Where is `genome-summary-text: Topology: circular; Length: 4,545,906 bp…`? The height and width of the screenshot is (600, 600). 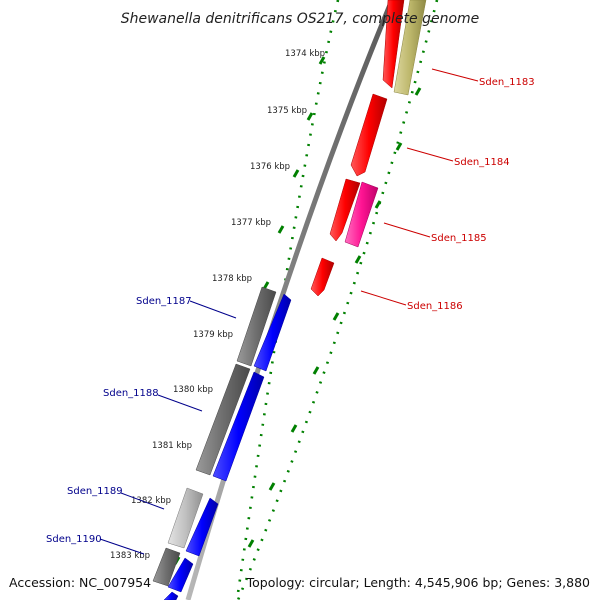
genome-summary-text: Topology: circular; Length: 4,545,906 bp… is located at coordinates (418, 582).